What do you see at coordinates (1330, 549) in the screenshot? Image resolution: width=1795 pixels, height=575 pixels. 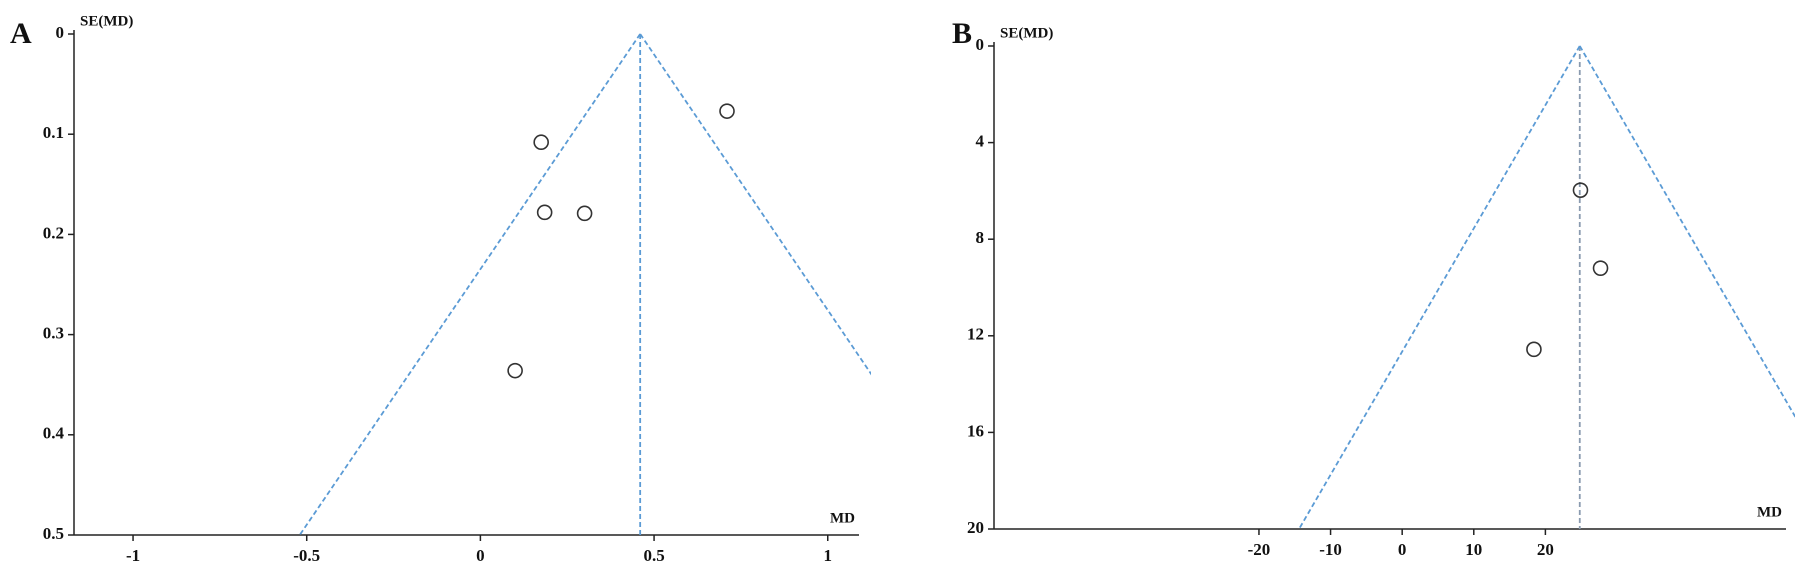 I see `x-tick-label: -10` at bounding box center [1330, 549].